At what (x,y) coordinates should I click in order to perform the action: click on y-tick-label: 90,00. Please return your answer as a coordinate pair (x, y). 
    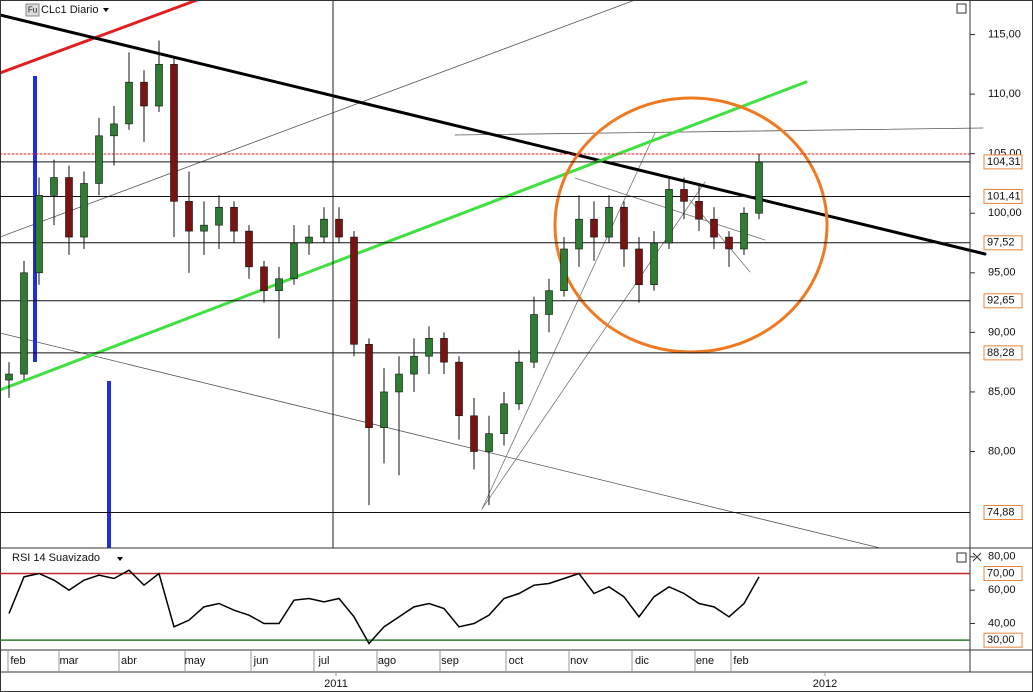
    Looking at the image, I should click on (1002, 332).